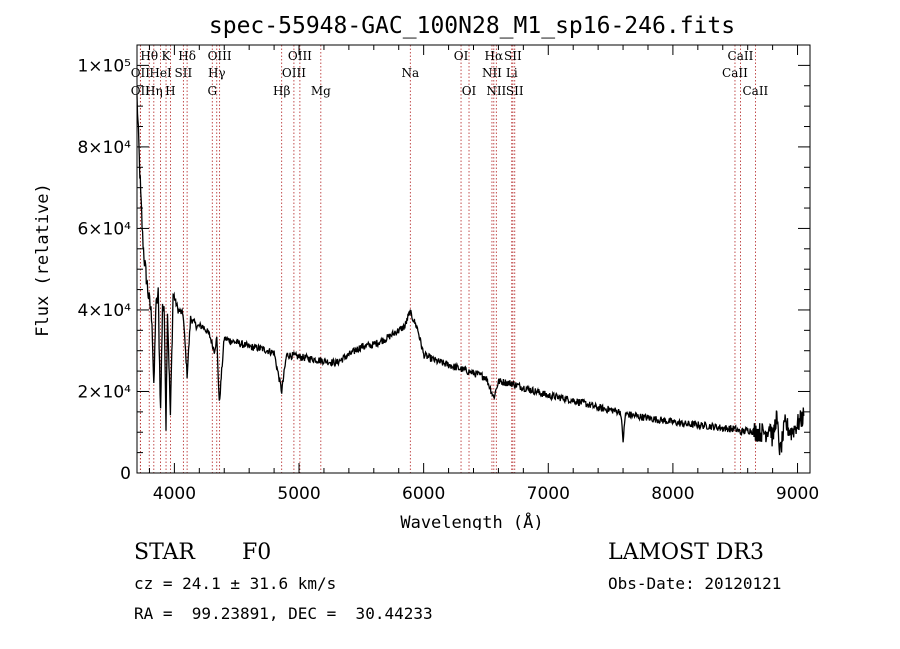 The width and height of the screenshot is (900, 649). Describe the element at coordinates (321, 91) in the screenshot. I see `line-marker-label: Mg` at that location.